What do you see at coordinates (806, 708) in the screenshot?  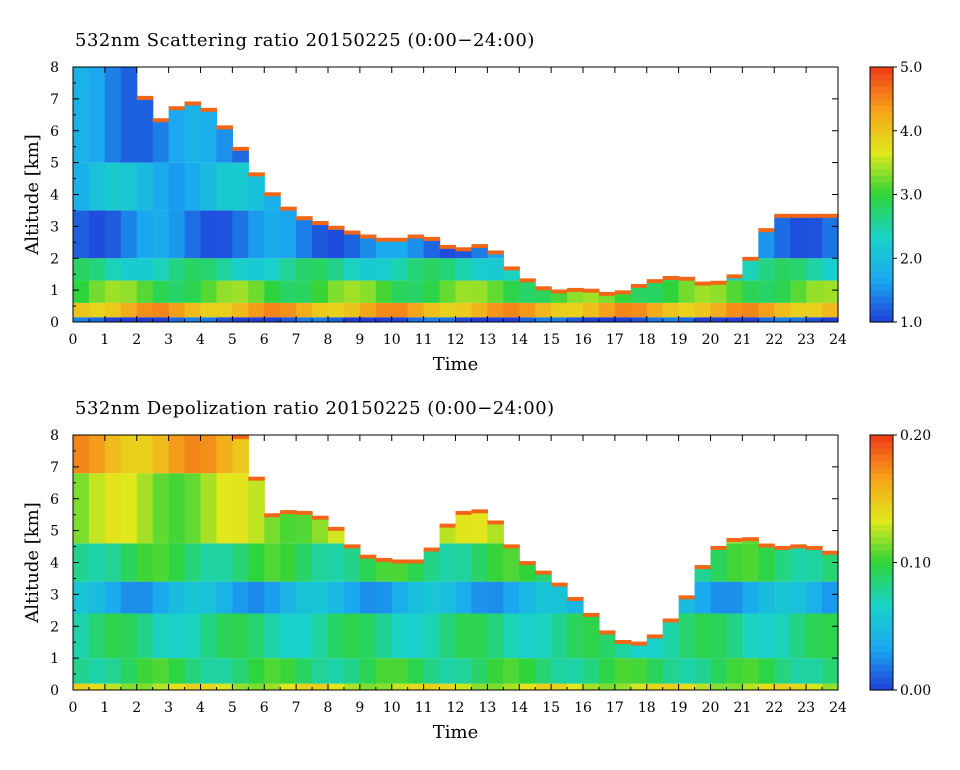 I see `x-tick-label: 23` at bounding box center [806, 708].